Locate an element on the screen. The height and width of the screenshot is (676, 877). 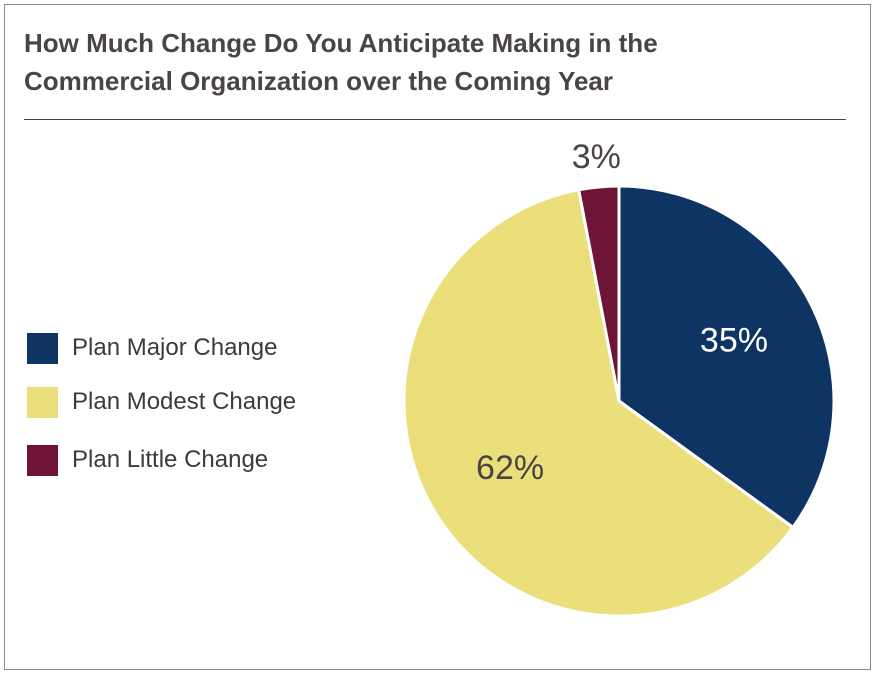
pie-label-little: 3% is located at coordinates (596, 157).